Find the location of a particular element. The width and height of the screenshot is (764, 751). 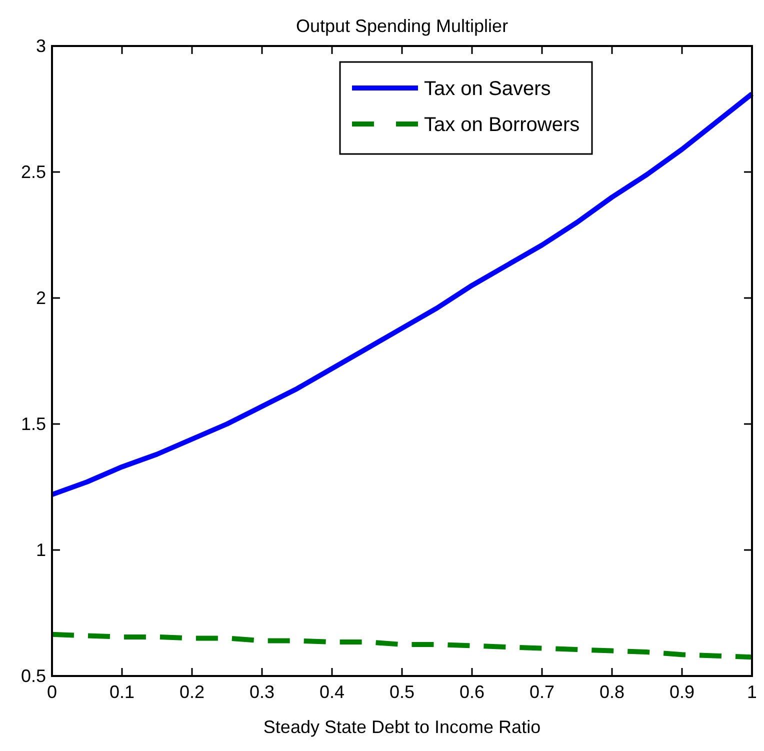

y-tick-label: 2.5 is located at coordinates (33, 172).